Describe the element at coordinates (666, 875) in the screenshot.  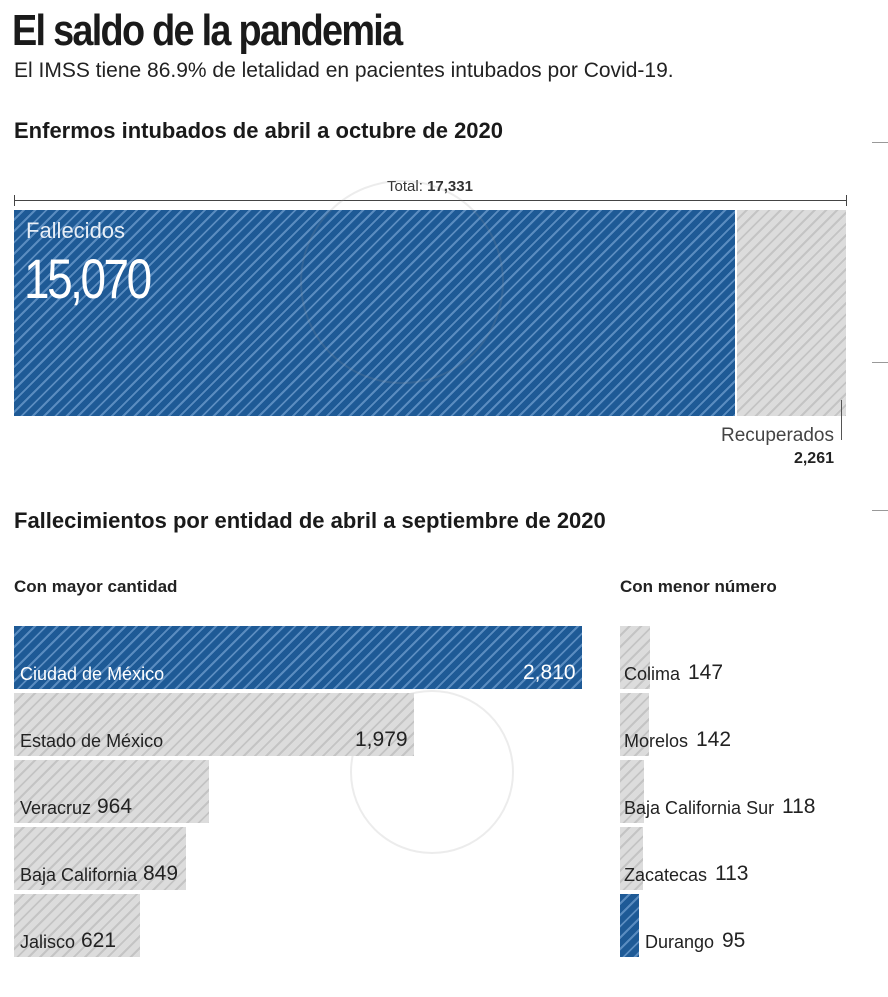
I see `bar-label-menor-3: Zacatecas` at that location.